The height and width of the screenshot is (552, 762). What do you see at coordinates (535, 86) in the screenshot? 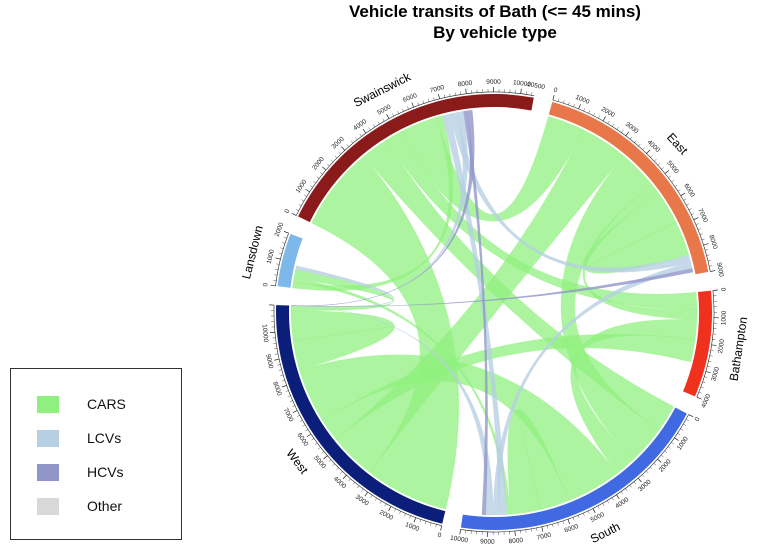
I see `tick-label: 10500` at bounding box center [535, 86].